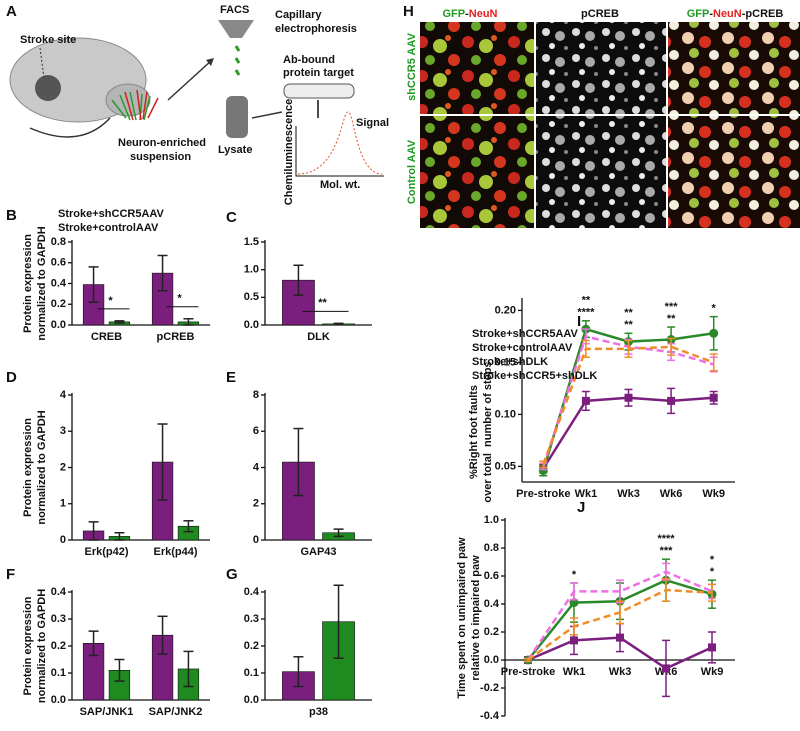  What do you see at coordinates (176, 712) in the screenshot?
I see `x-tick-label: SAP/JNK2` at bounding box center [176, 712].